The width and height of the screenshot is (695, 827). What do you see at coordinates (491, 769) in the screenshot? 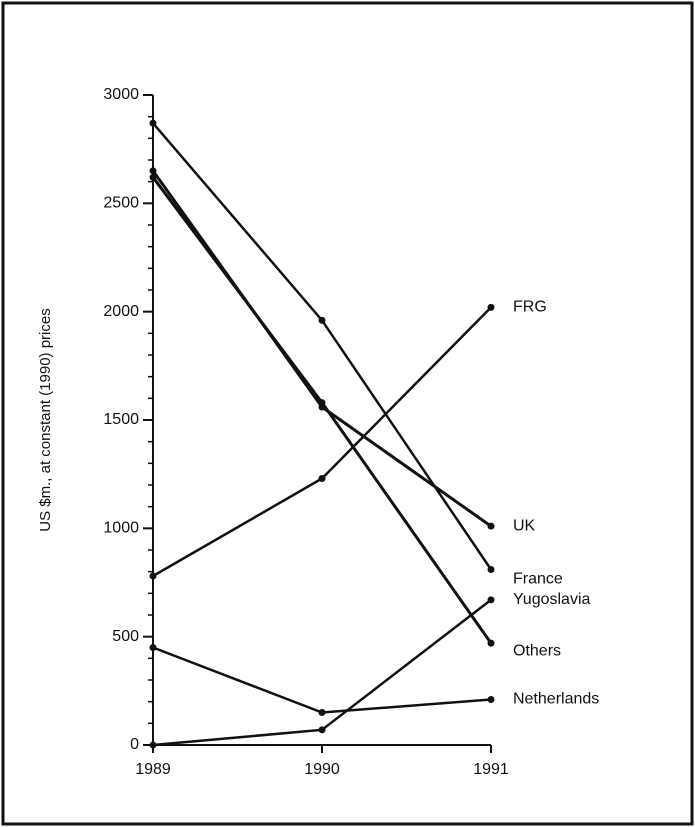
I see `x-tick-label: 1991` at bounding box center [491, 769].